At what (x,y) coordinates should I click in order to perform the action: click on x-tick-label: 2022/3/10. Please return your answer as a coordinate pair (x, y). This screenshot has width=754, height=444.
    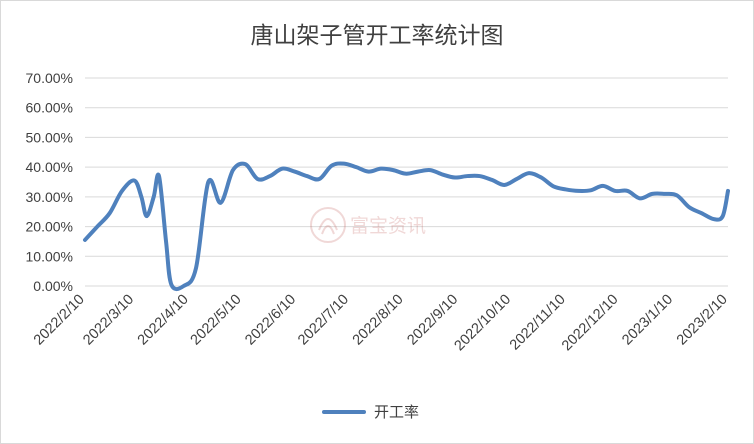
    Looking at the image, I should click on (108, 320).